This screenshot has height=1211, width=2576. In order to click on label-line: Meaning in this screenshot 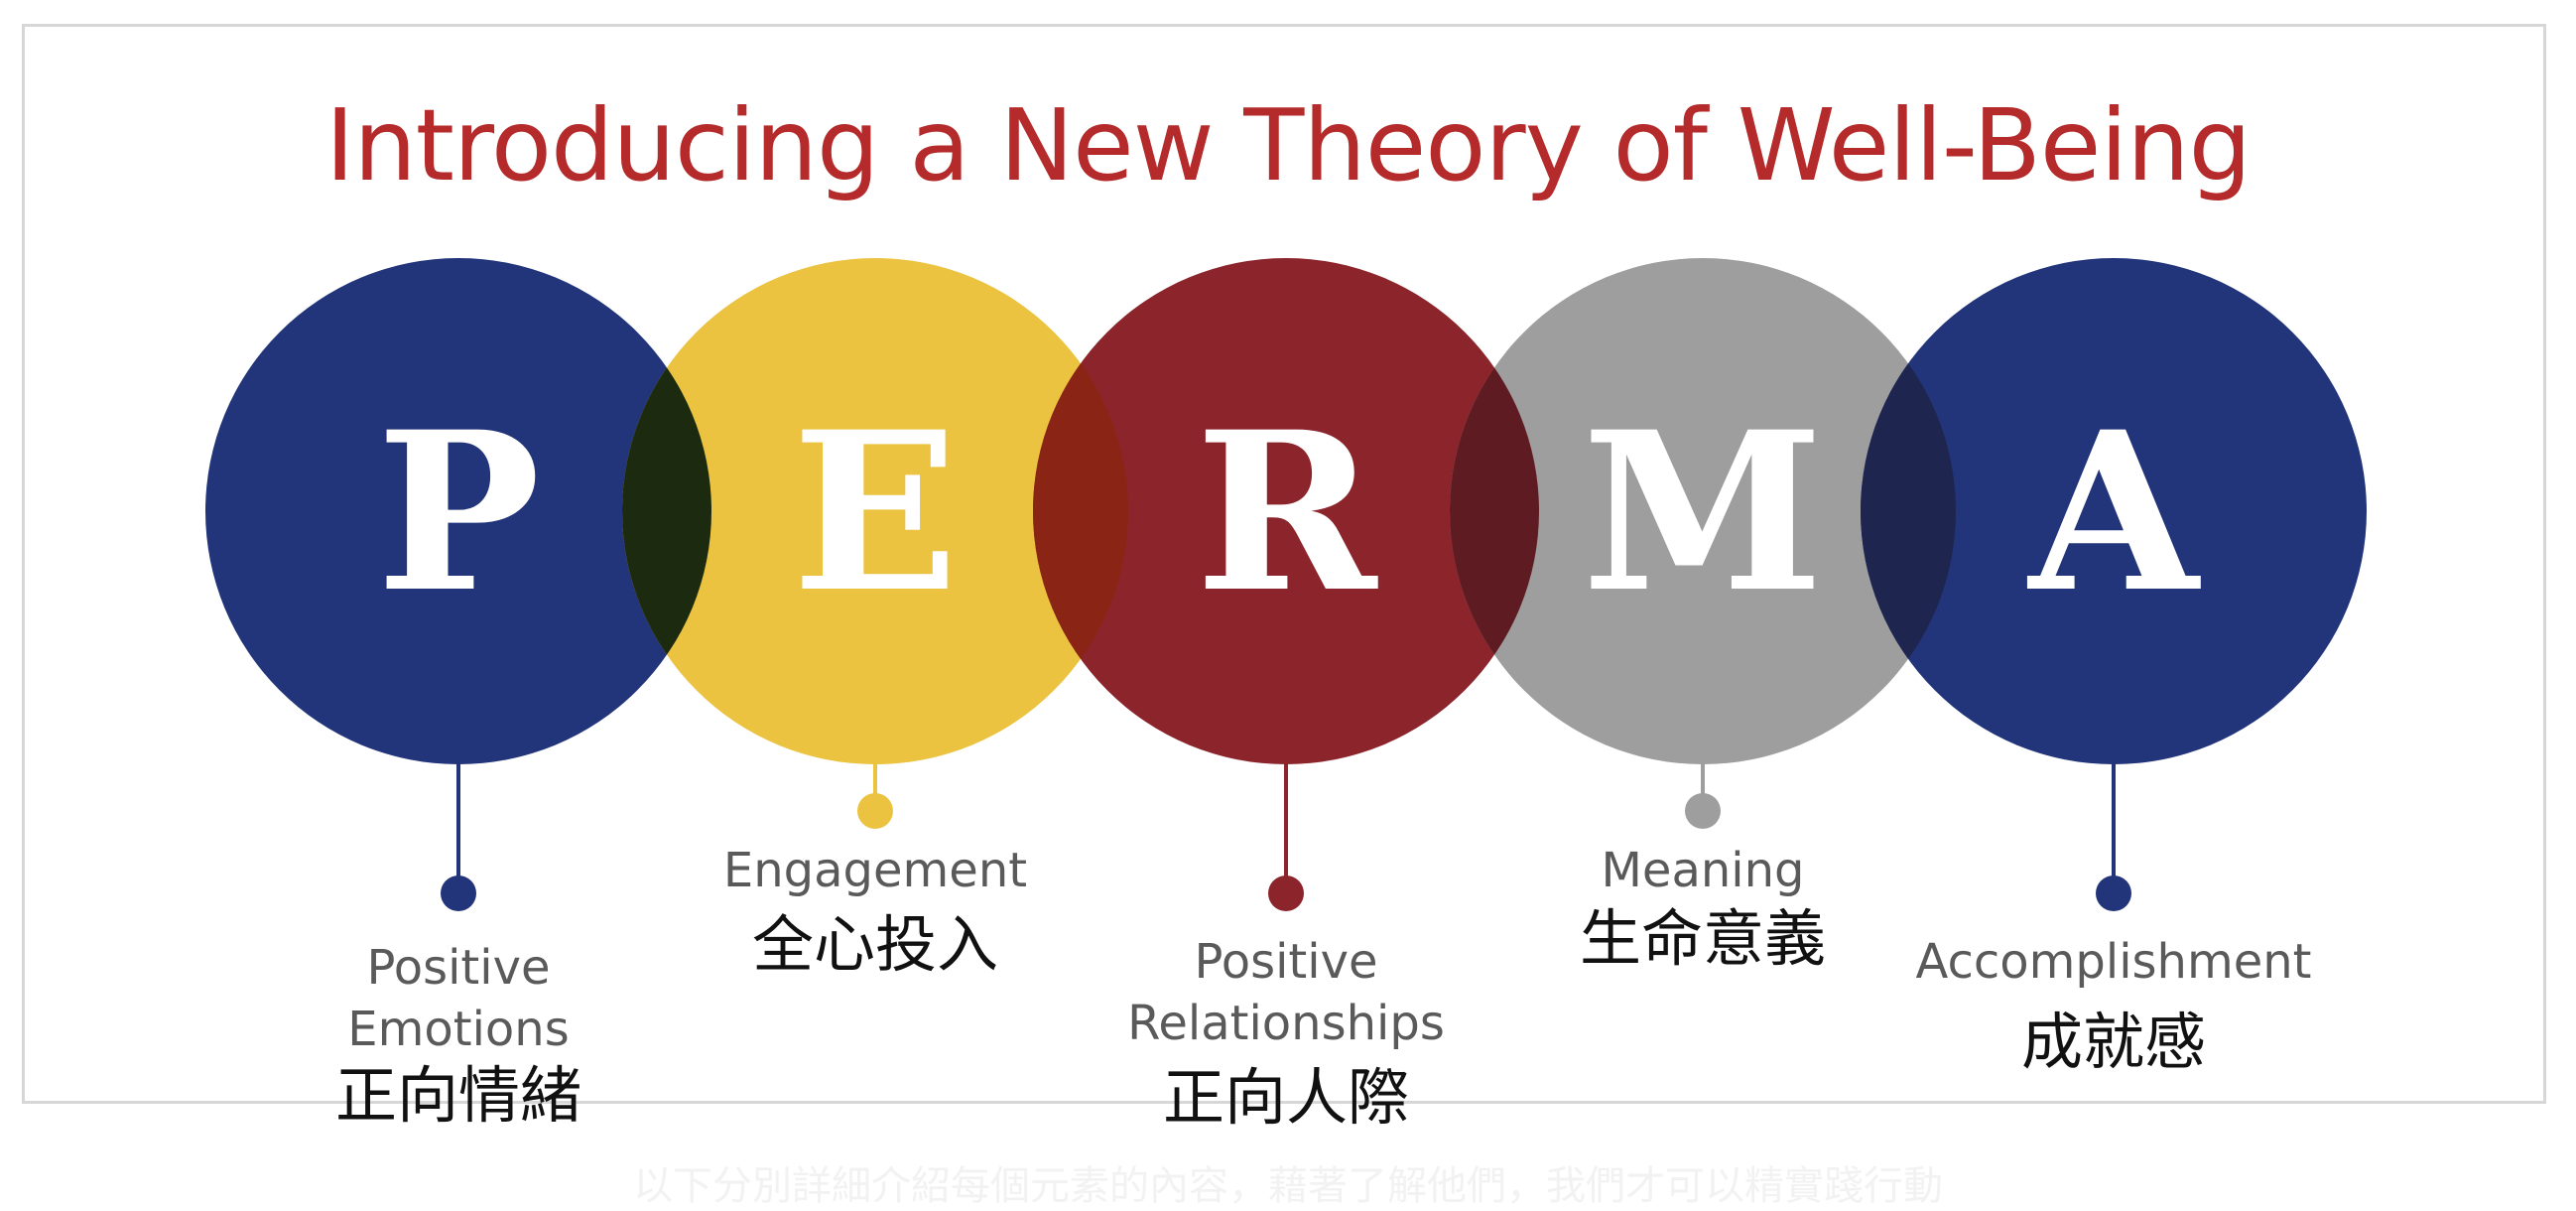, I will do `click(1703, 870)`.